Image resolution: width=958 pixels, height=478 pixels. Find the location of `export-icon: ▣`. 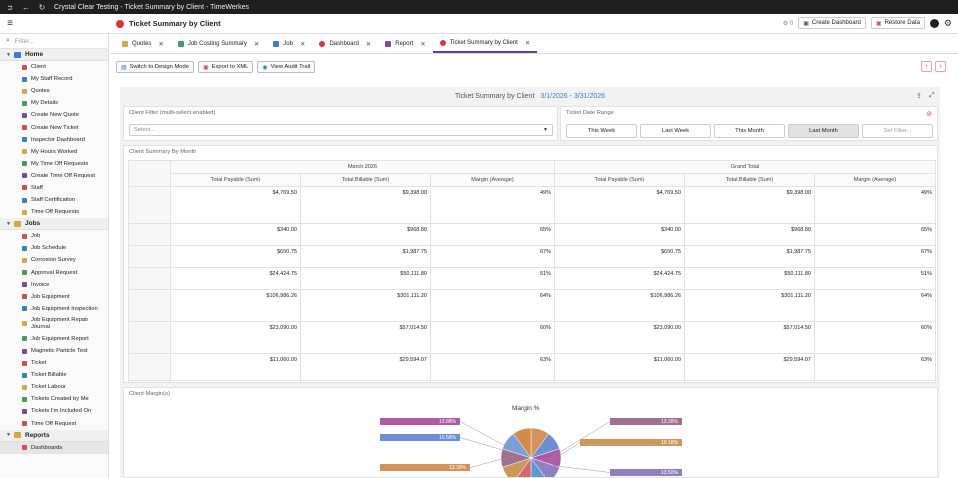

export-icon: ▣ is located at coordinates (205, 67).